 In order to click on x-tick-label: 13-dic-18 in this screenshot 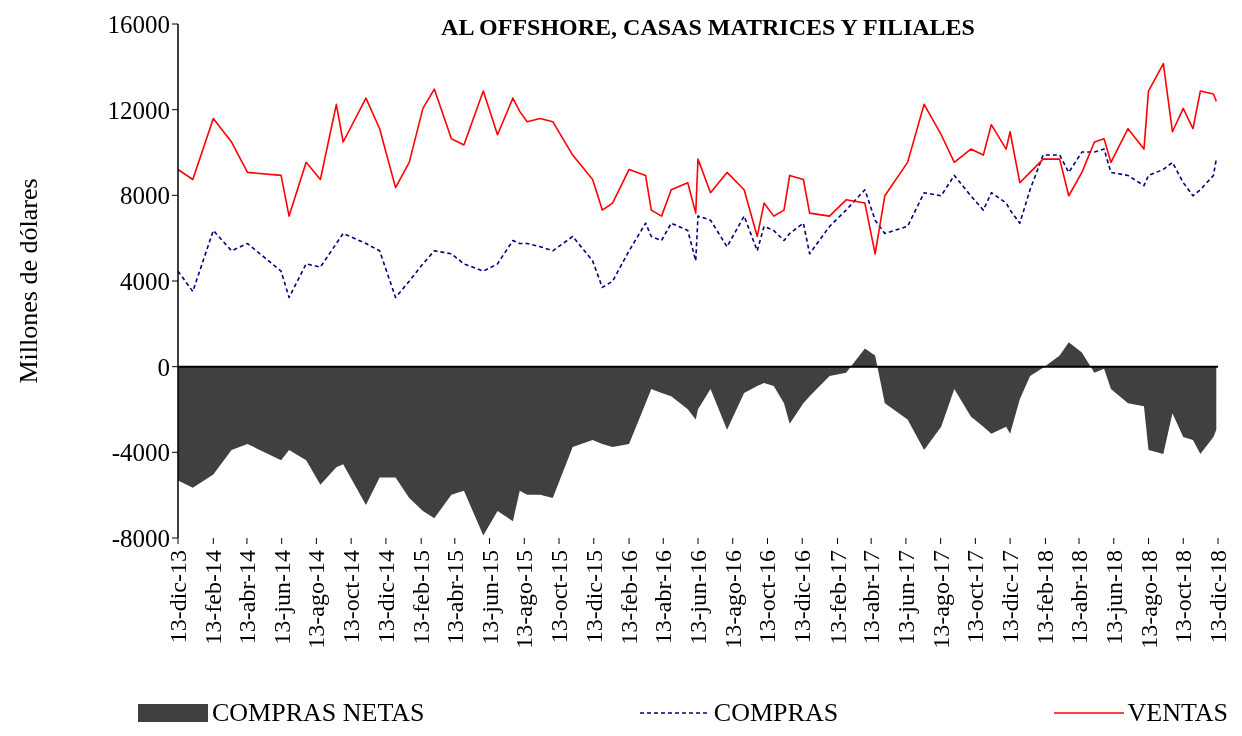, I will do `click(1218, 597)`.